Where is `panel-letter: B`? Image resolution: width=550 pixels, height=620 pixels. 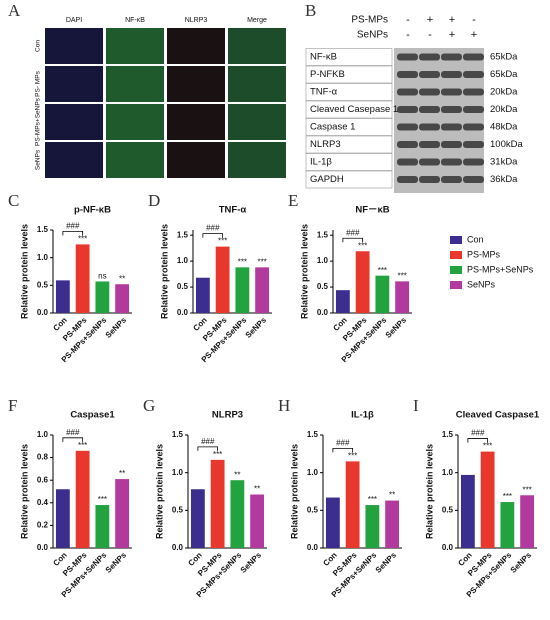
panel-letter: B is located at coordinates (310, 10).